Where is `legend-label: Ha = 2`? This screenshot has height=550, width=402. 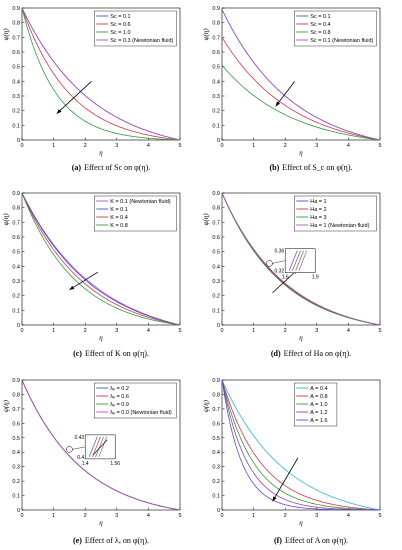
legend-label: Ha = 2 is located at coordinates (318, 210).